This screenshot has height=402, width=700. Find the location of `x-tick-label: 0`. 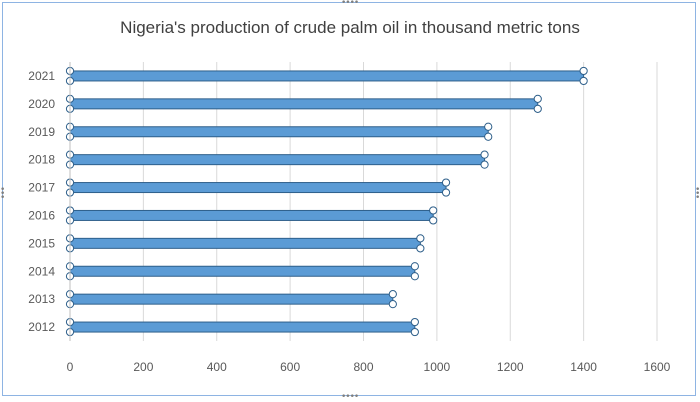

x-tick-label: 0 is located at coordinates (70, 367).